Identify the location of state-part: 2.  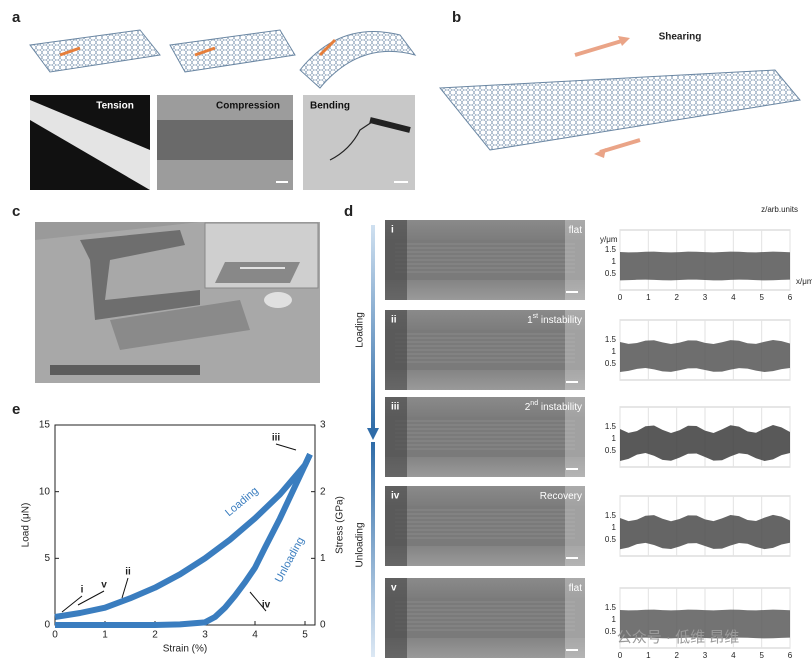
(528, 407).